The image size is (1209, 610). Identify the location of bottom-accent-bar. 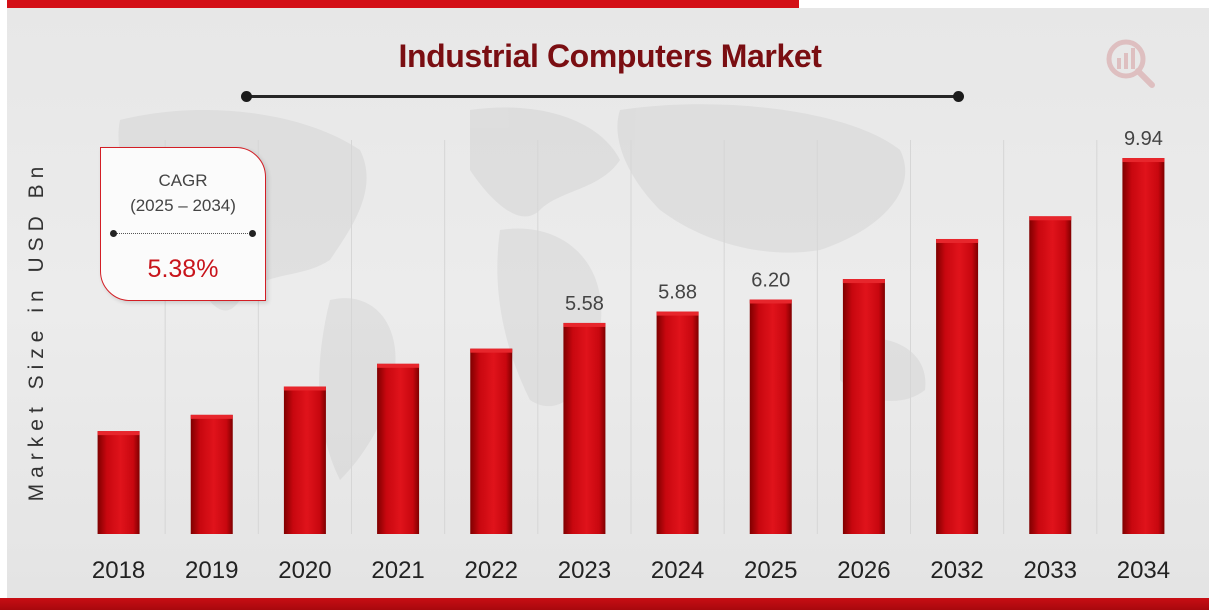
(604, 604).